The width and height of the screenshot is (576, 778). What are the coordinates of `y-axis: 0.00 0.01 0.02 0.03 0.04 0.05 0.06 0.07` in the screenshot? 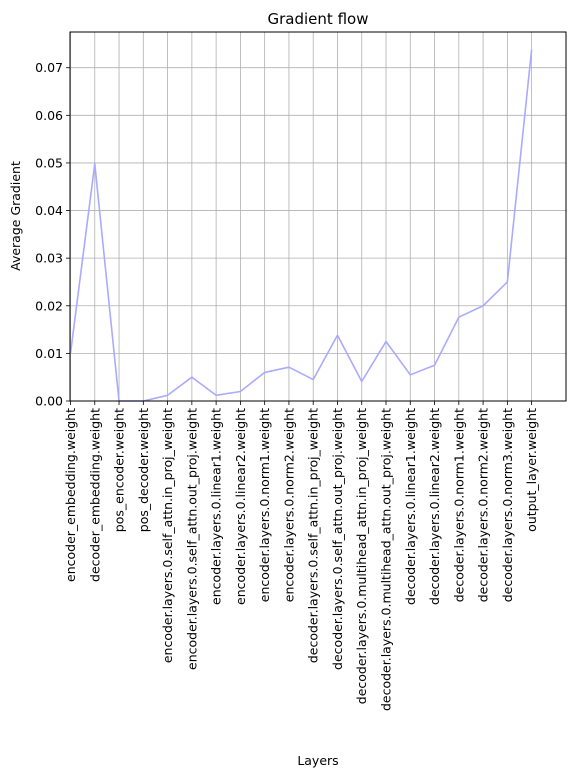 It's located at (52, 234).